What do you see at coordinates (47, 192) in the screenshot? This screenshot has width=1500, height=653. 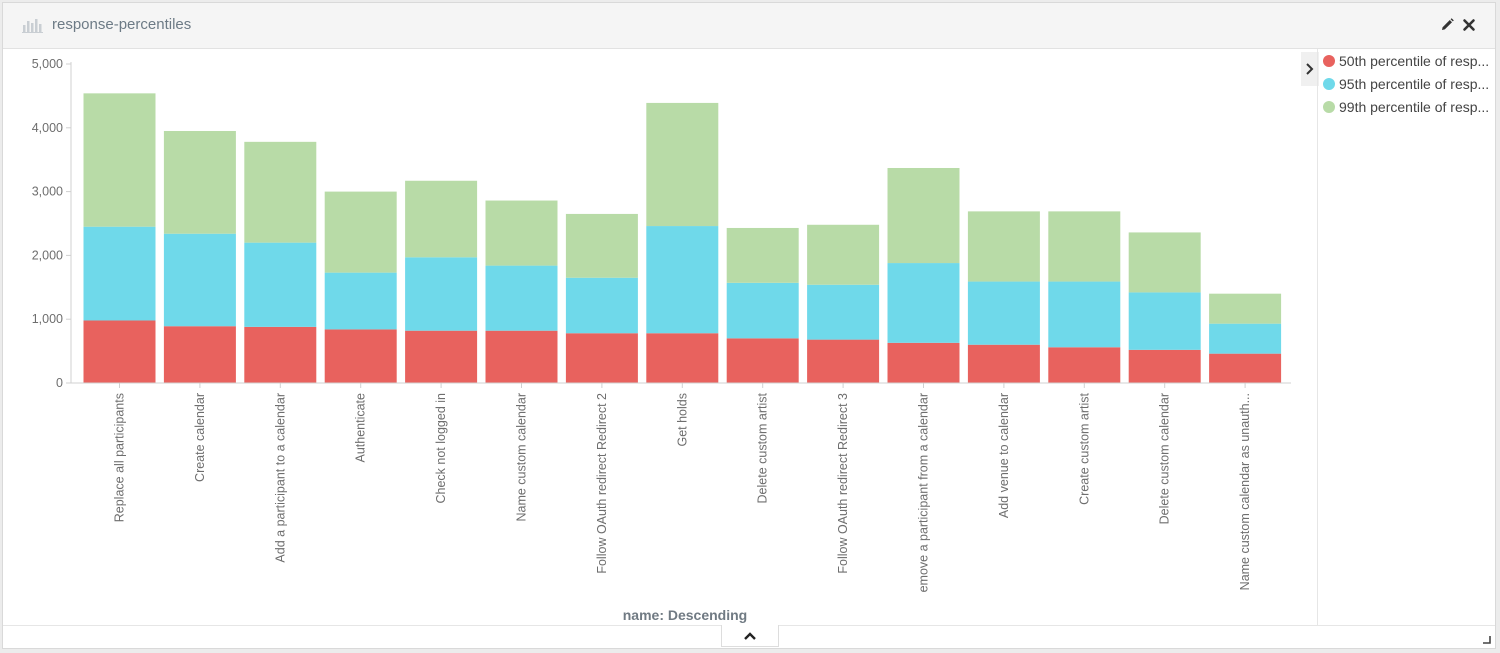 I see `y-tick-label: 3,000` at bounding box center [47, 192].